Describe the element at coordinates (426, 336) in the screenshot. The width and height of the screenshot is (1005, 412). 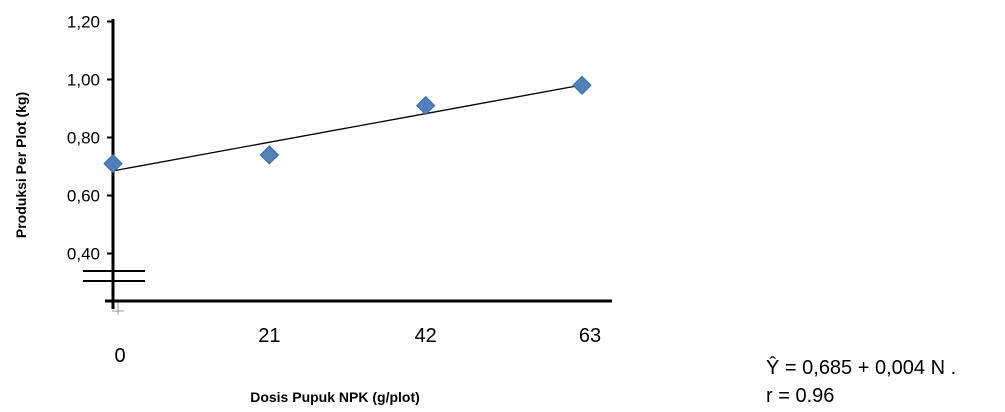
I see `x-tick-label: 42` at that location.